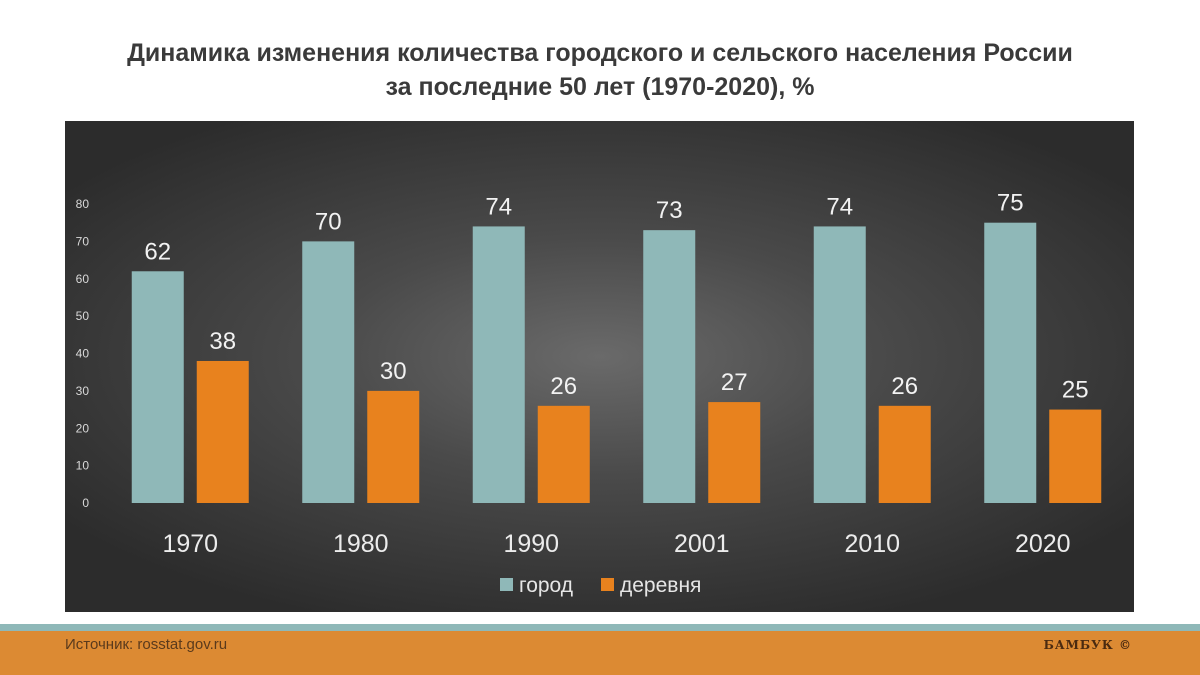  I want to click on y-tick-label: 40, so click(83, 354).